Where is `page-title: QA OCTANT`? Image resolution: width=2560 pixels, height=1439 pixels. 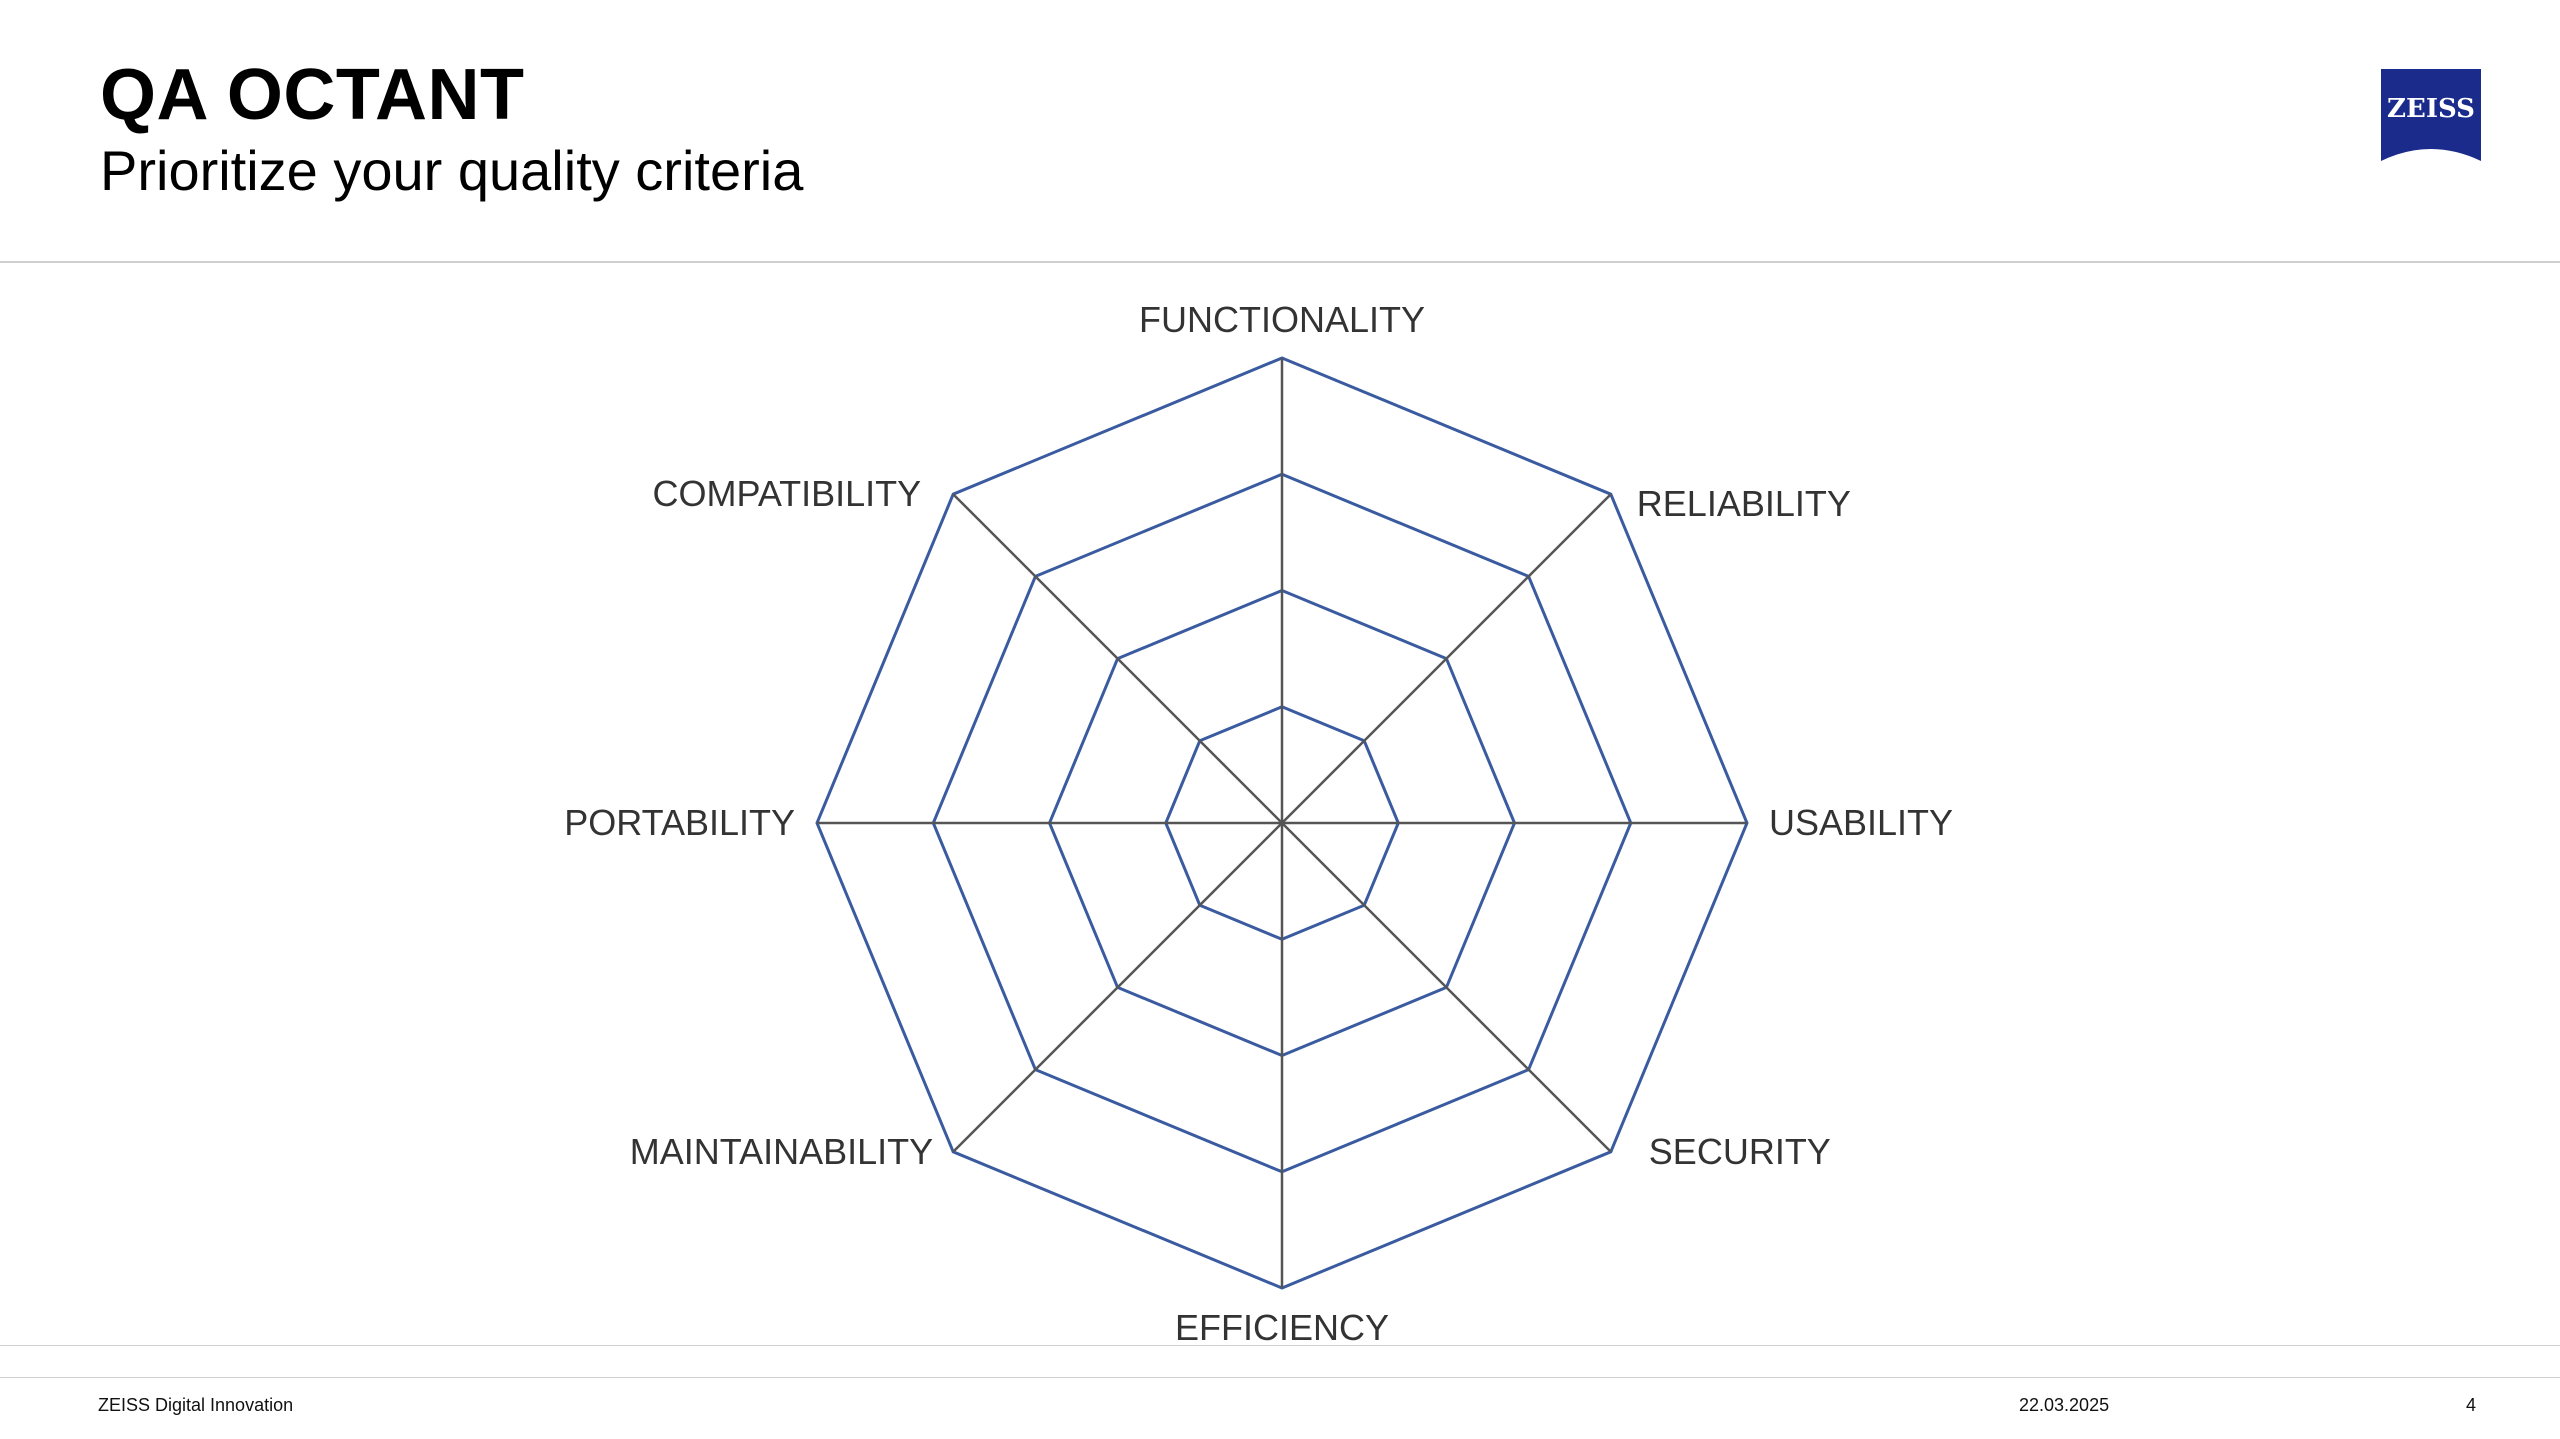
page-title: QA OCTANT is located at coordinates (312, 95).